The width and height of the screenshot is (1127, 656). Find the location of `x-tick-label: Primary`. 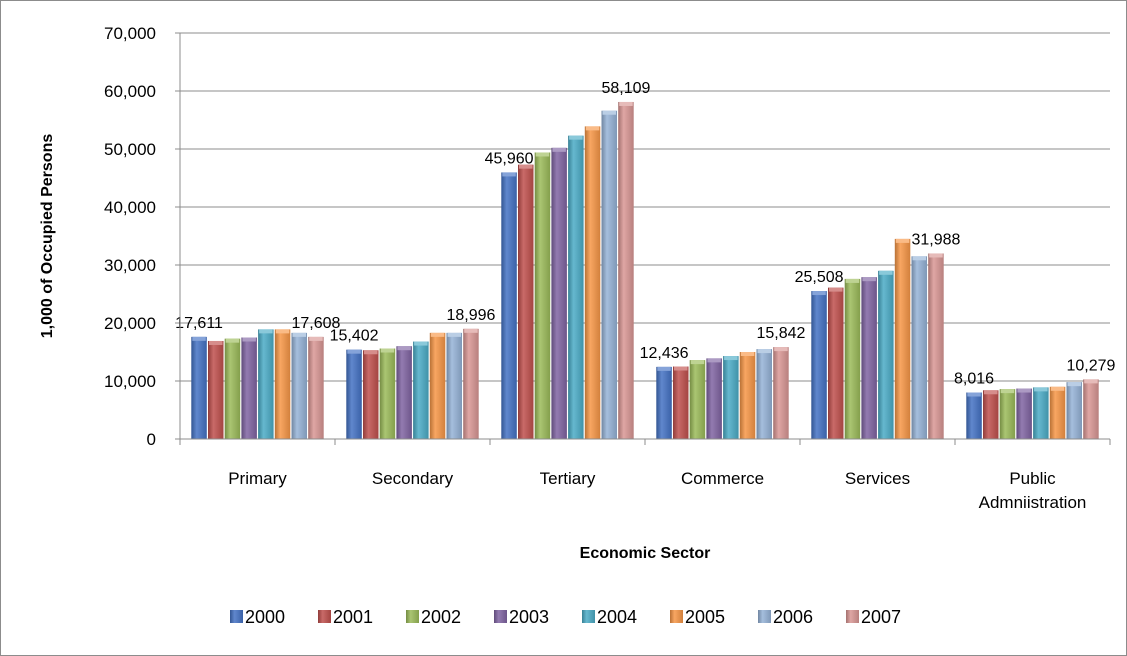

x-tick-label: Primary is located at coordinates (257, 478).